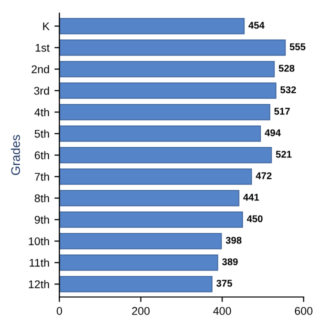 The width and height of the screenshot is (330, 330). Describe the element at coordinates (41, 134) in the screenshot. I see `y-tick-label: 5th` at that location.